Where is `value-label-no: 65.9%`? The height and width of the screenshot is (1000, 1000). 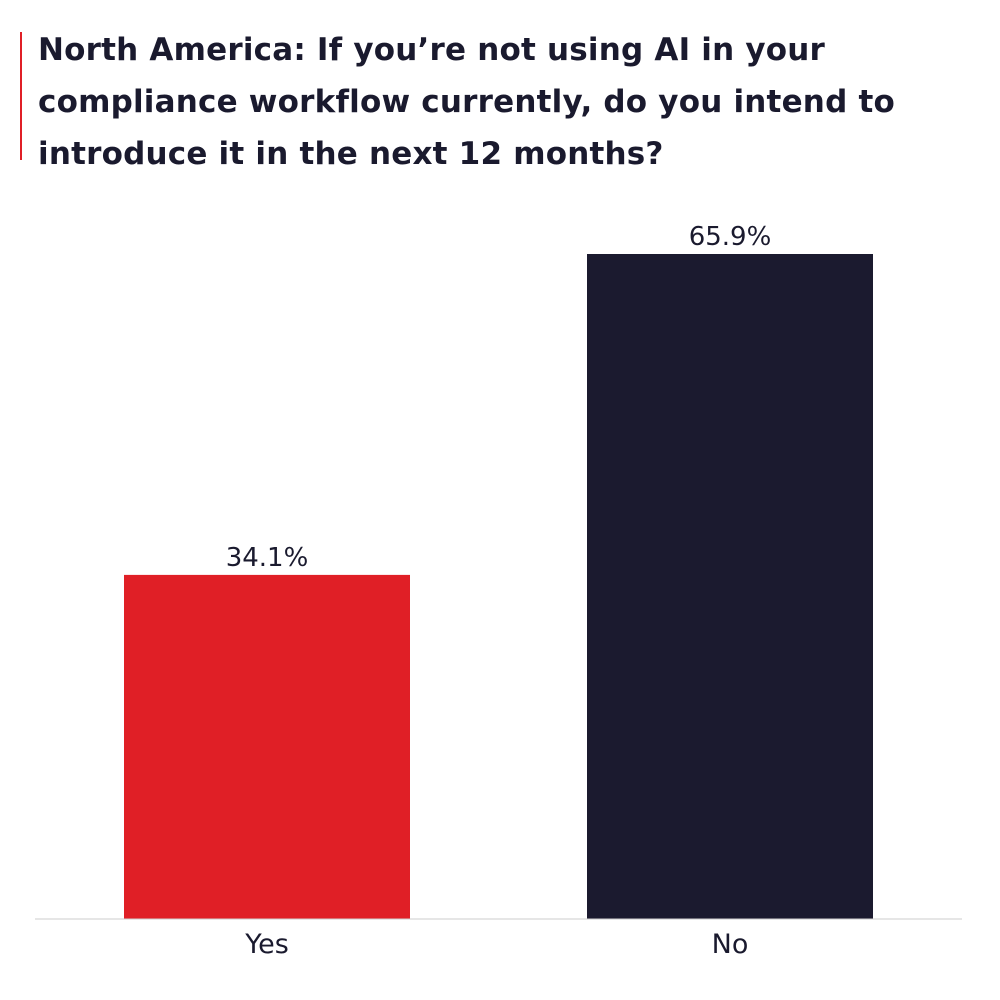
value-label-no: 65.9% is located at coordinates (730, 237).